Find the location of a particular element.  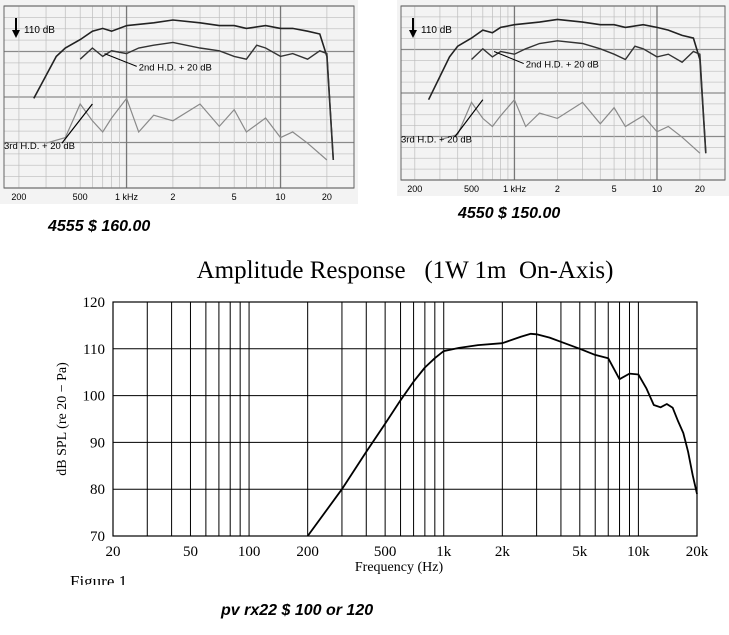

x-tick-label: 1k is located at coordinates (444, 552).